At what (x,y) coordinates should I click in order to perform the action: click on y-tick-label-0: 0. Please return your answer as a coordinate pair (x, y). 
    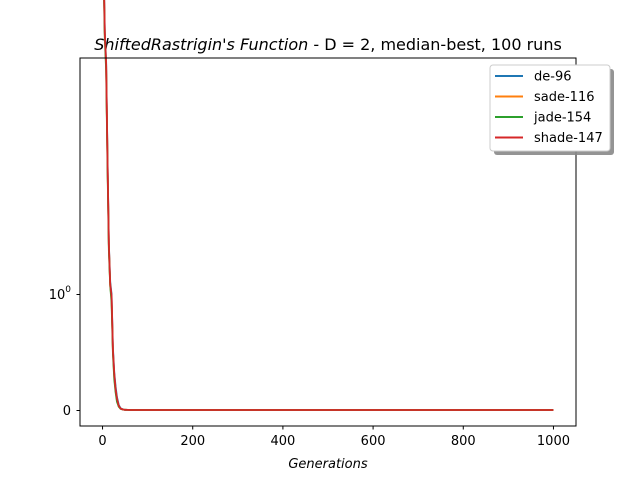
    Looking at the image, I should click on (67, 411).